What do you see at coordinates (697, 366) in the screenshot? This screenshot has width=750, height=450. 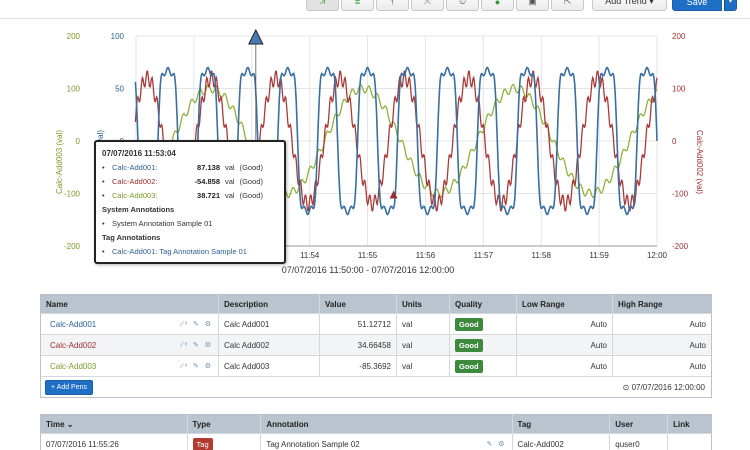 I see `pen-high-range: Auto` at bounding box center [697, 366].